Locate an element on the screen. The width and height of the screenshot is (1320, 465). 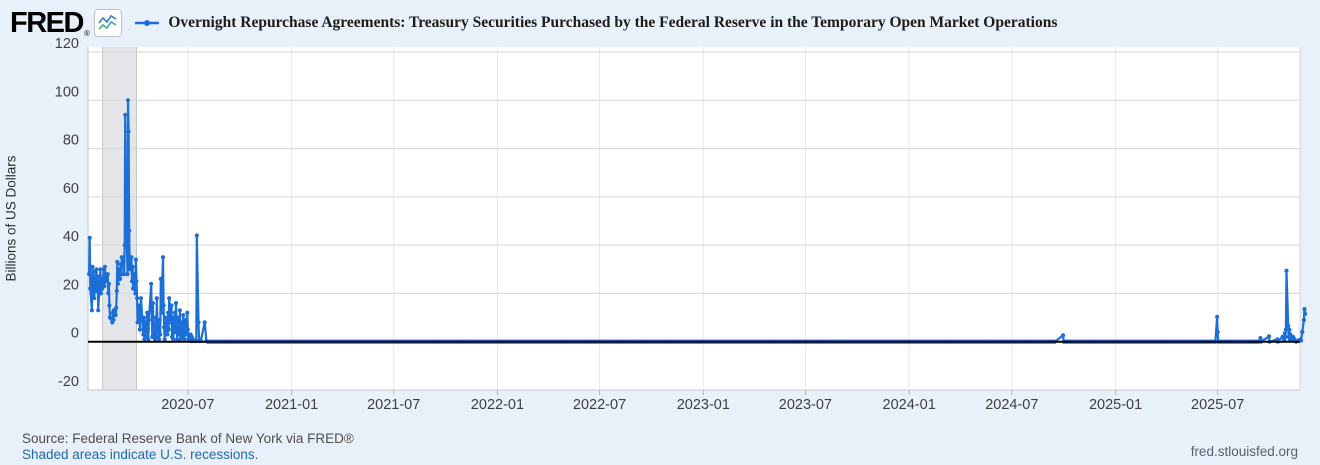
y-axis-tick-label: 60 is located at coordinates (71, 189).